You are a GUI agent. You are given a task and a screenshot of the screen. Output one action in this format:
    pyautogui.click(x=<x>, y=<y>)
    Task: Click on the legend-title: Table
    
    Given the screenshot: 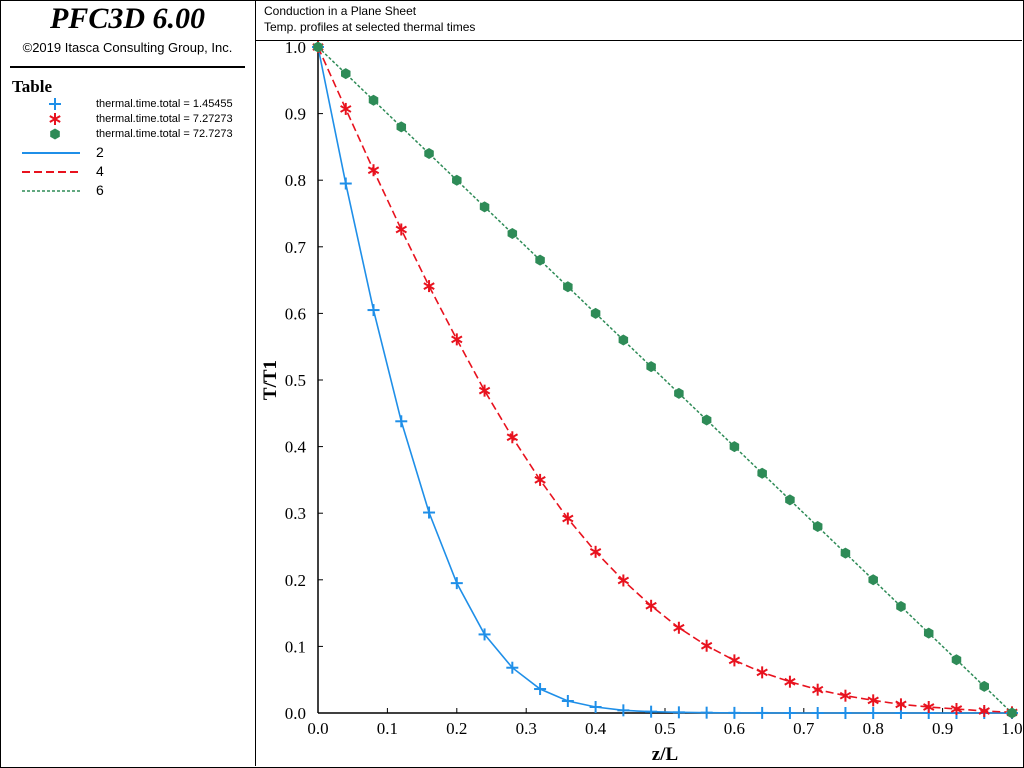 What is the action you would take?
    pyautogui.click(x=32, y=86)
    